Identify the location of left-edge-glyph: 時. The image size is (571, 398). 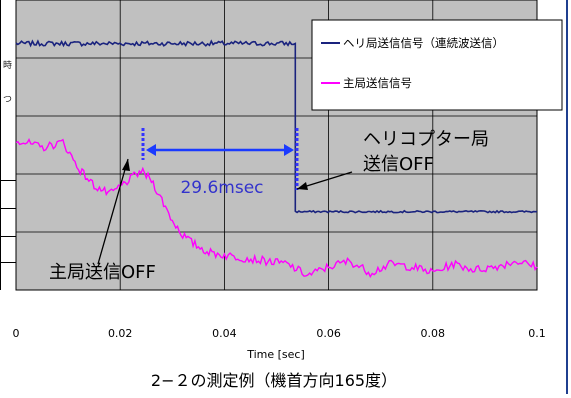
(8, 66).